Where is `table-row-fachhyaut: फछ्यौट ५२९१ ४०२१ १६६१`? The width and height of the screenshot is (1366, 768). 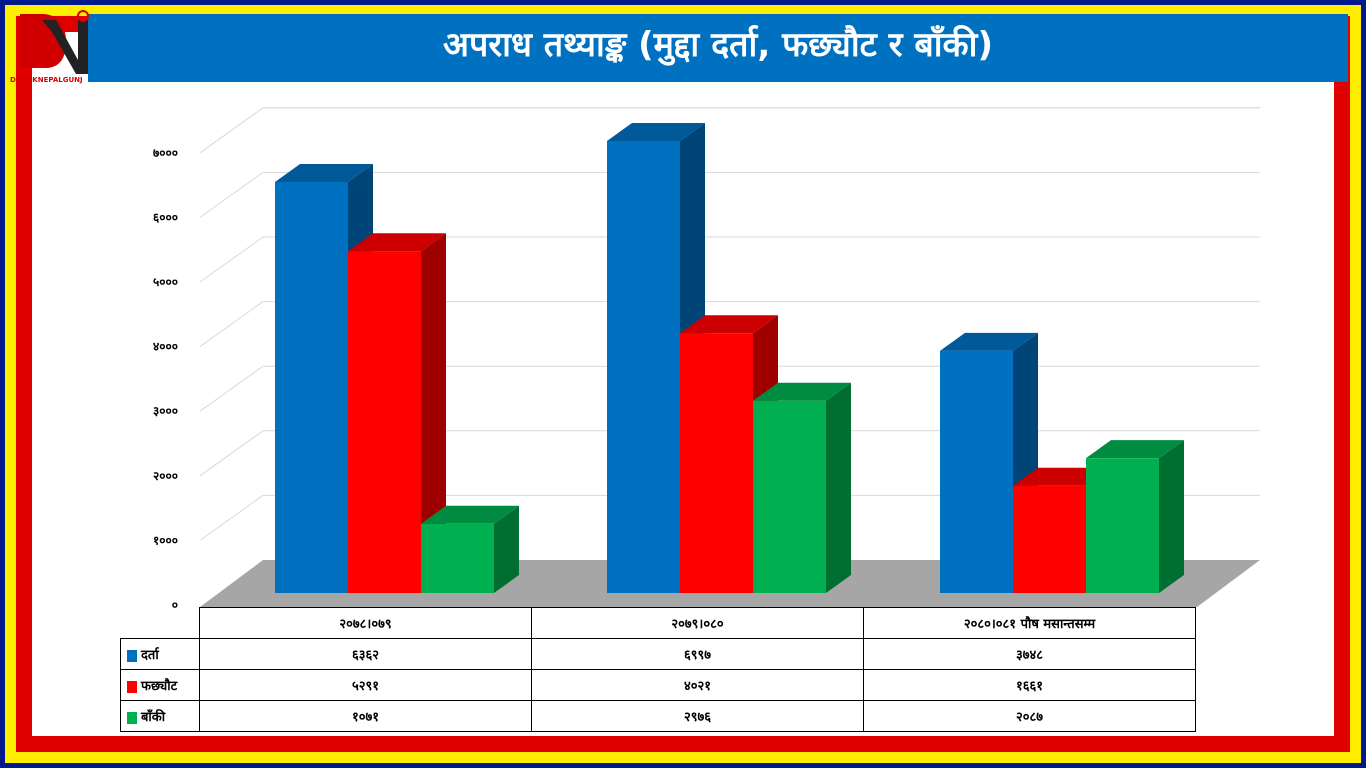 table-row-fachhyaut: फछ्यौट ५२९१ ४०२१ १६६१ is located at coordinates (658, 685).